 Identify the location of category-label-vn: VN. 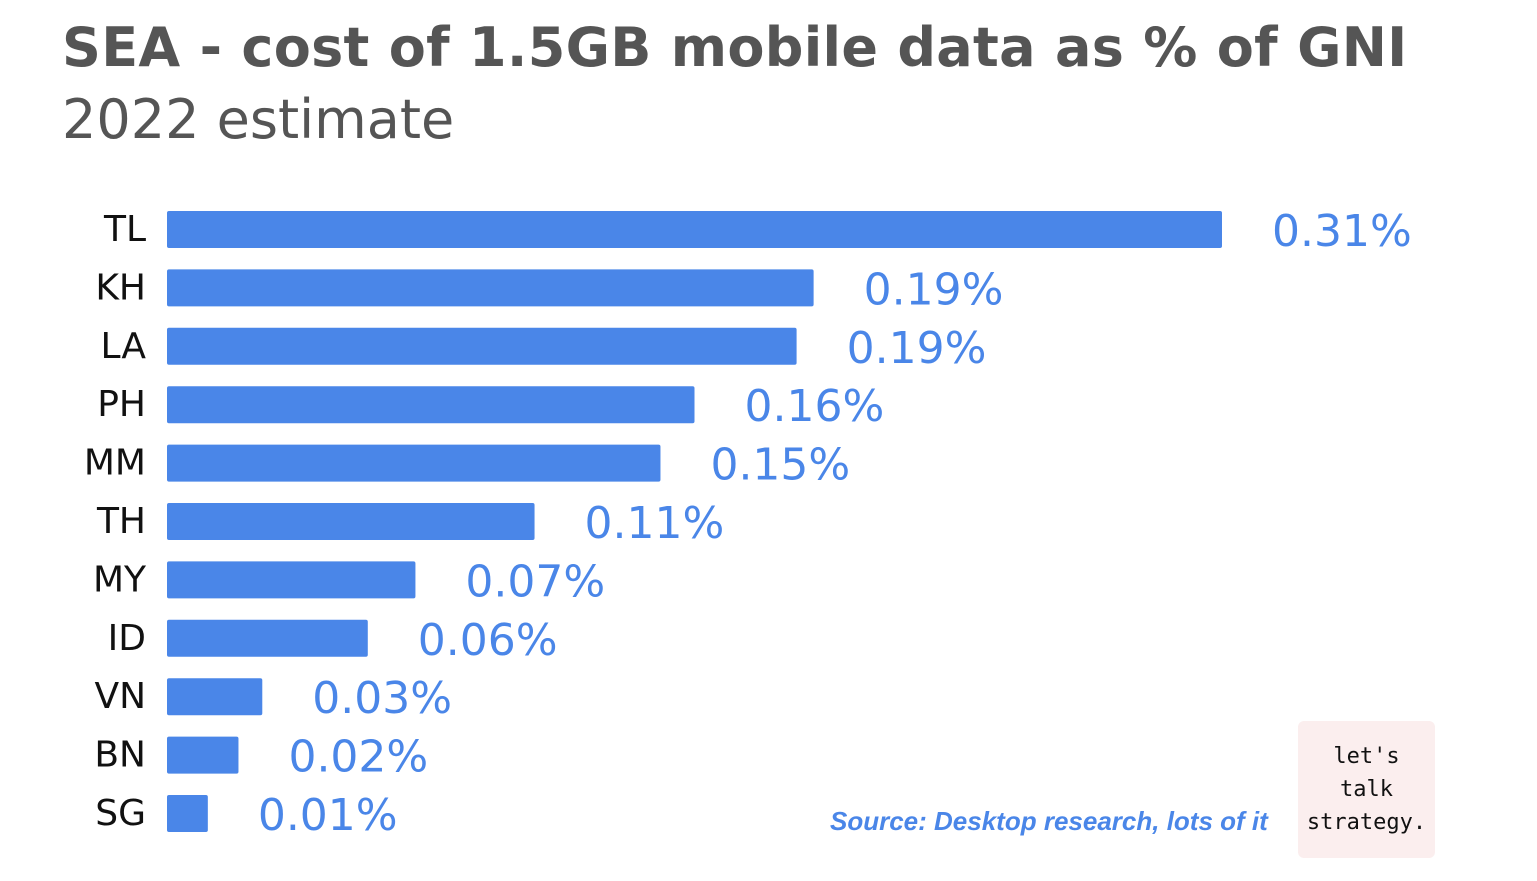
(120, 696).